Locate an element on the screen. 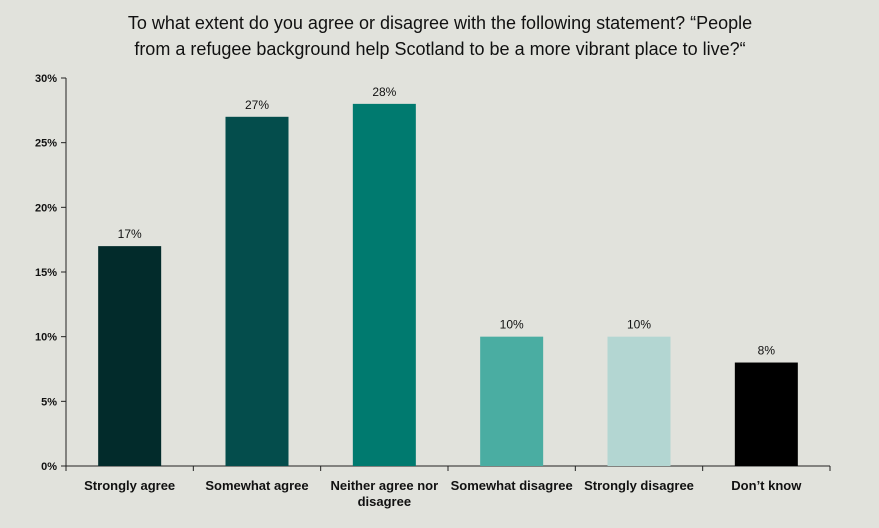 This screenshot has width=879, height=528. x-tick-label: Strongly disagree is located at coordinates (639, 485).